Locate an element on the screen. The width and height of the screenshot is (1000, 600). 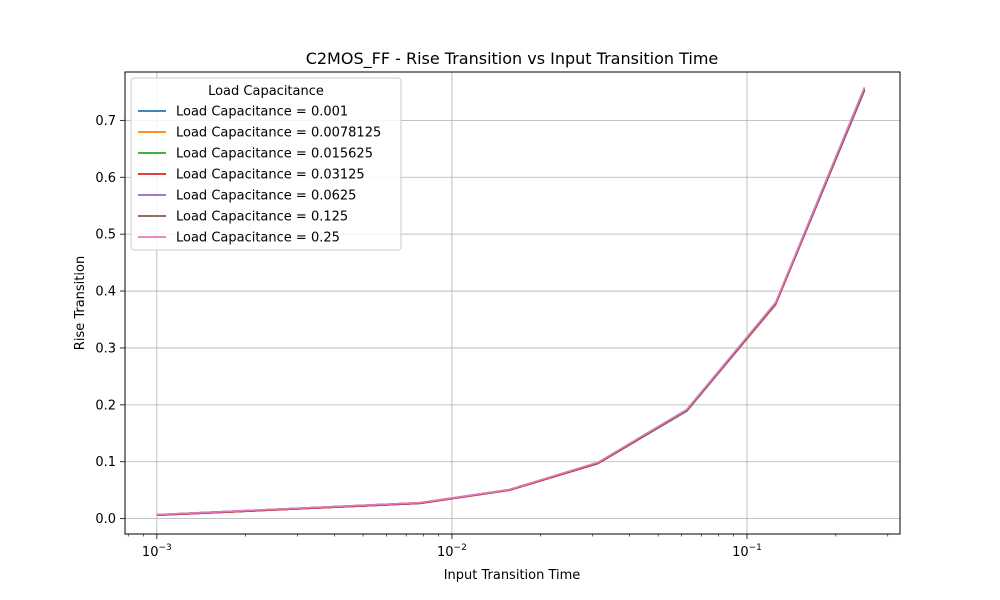
legend-box is located at coordinates (266, 164).